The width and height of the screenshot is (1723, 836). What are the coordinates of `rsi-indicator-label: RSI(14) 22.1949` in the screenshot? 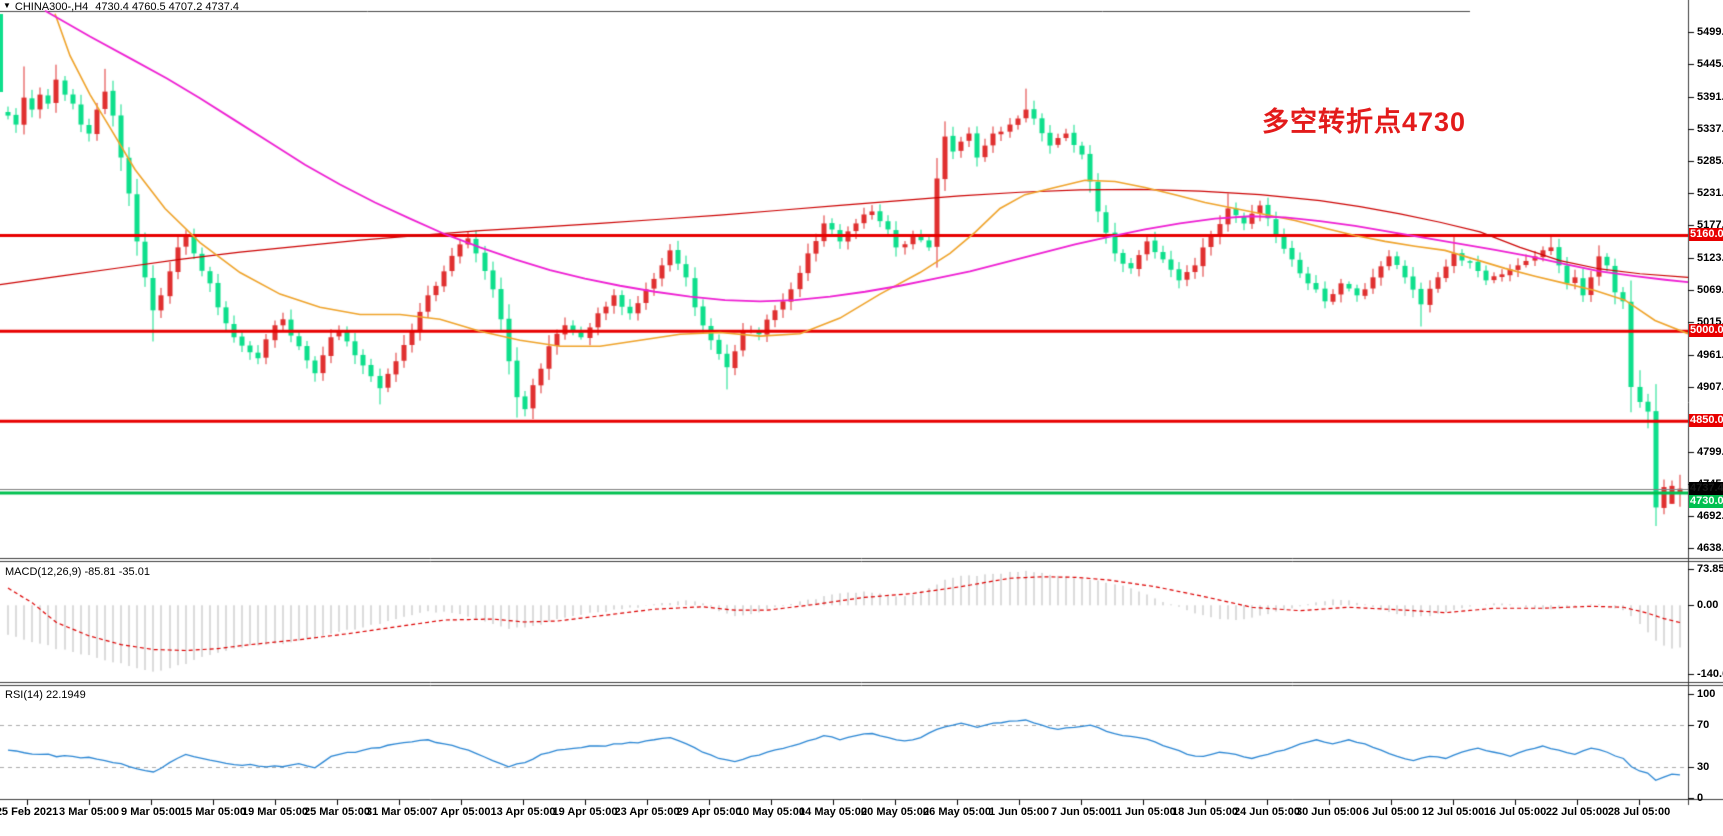 It's located at (45, 695).